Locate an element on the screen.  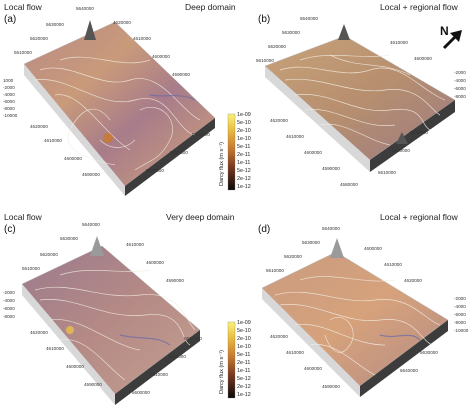
panel-d-flow-label: Local + regional flow is located at coordinates (419, 217).